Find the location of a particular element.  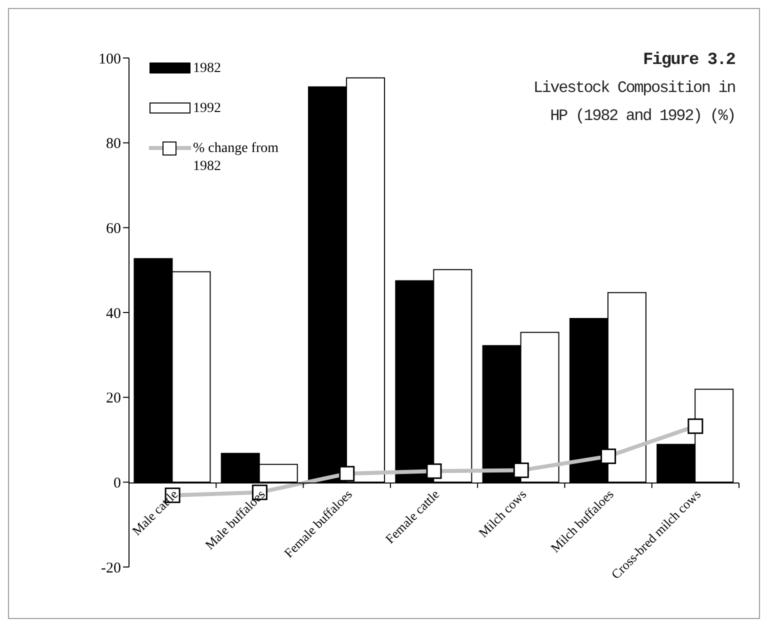

chart-title: Figure 3.2 is located at coordinates (688, 60).